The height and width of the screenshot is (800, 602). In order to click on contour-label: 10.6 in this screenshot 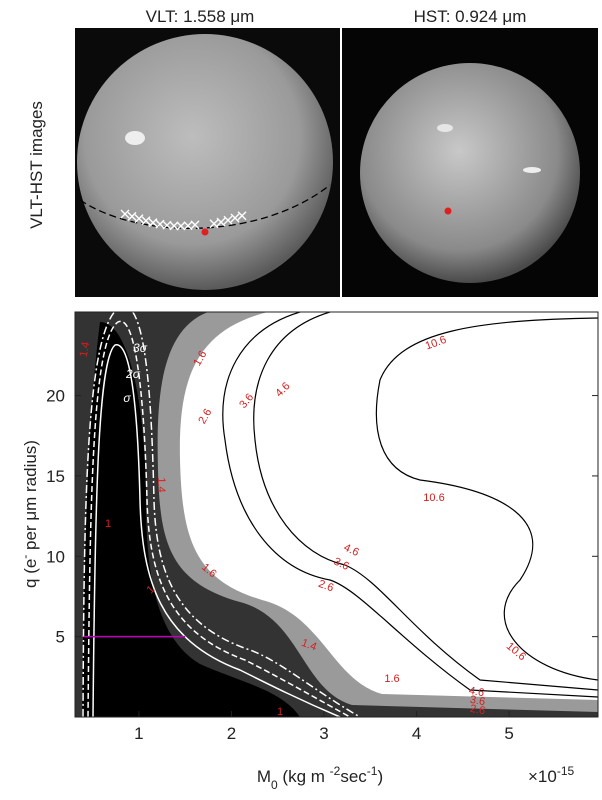, I will do `click(433, 498)`.